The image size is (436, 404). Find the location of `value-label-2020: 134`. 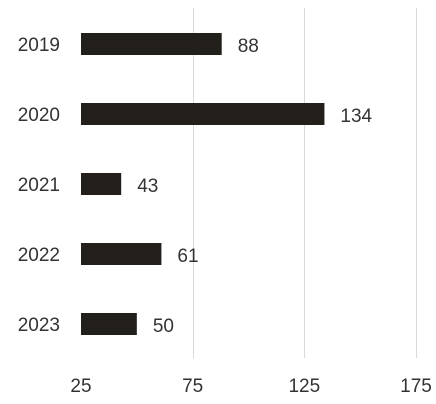

value-label-2020: 134 is located at coordinates (356, 116).